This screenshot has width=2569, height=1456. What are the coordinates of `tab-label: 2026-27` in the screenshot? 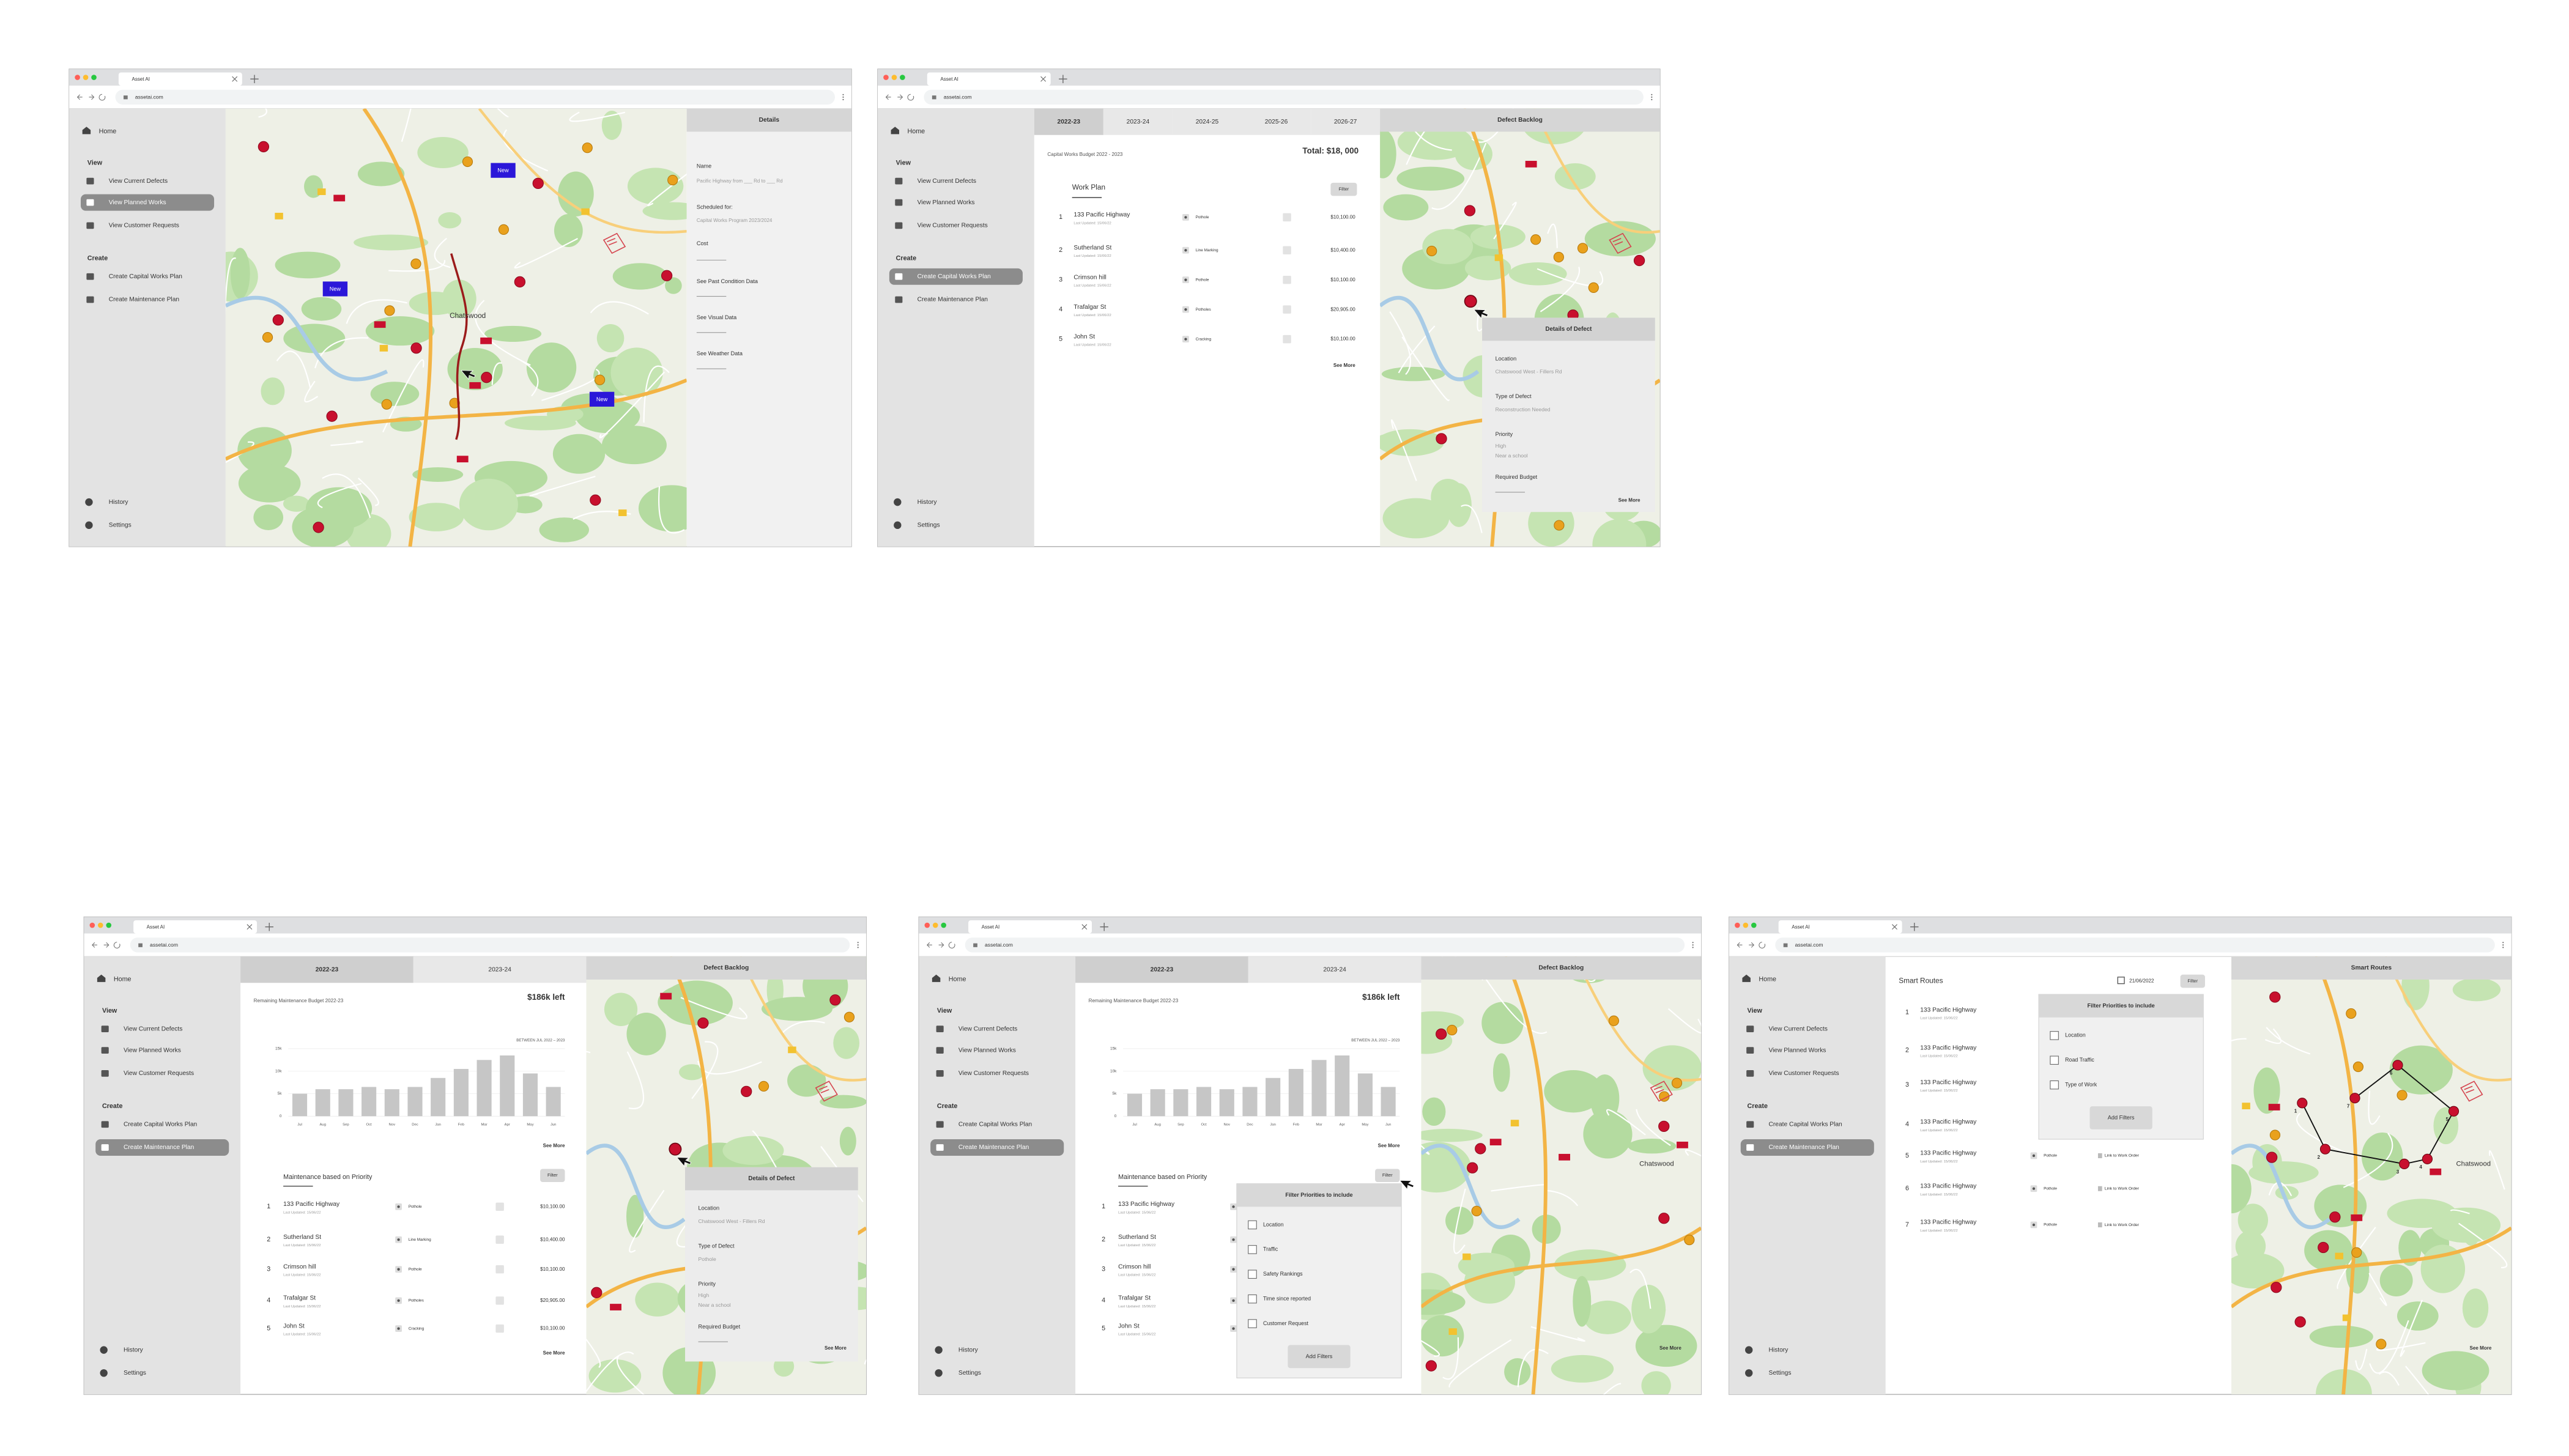 It's located at (1345, 122).